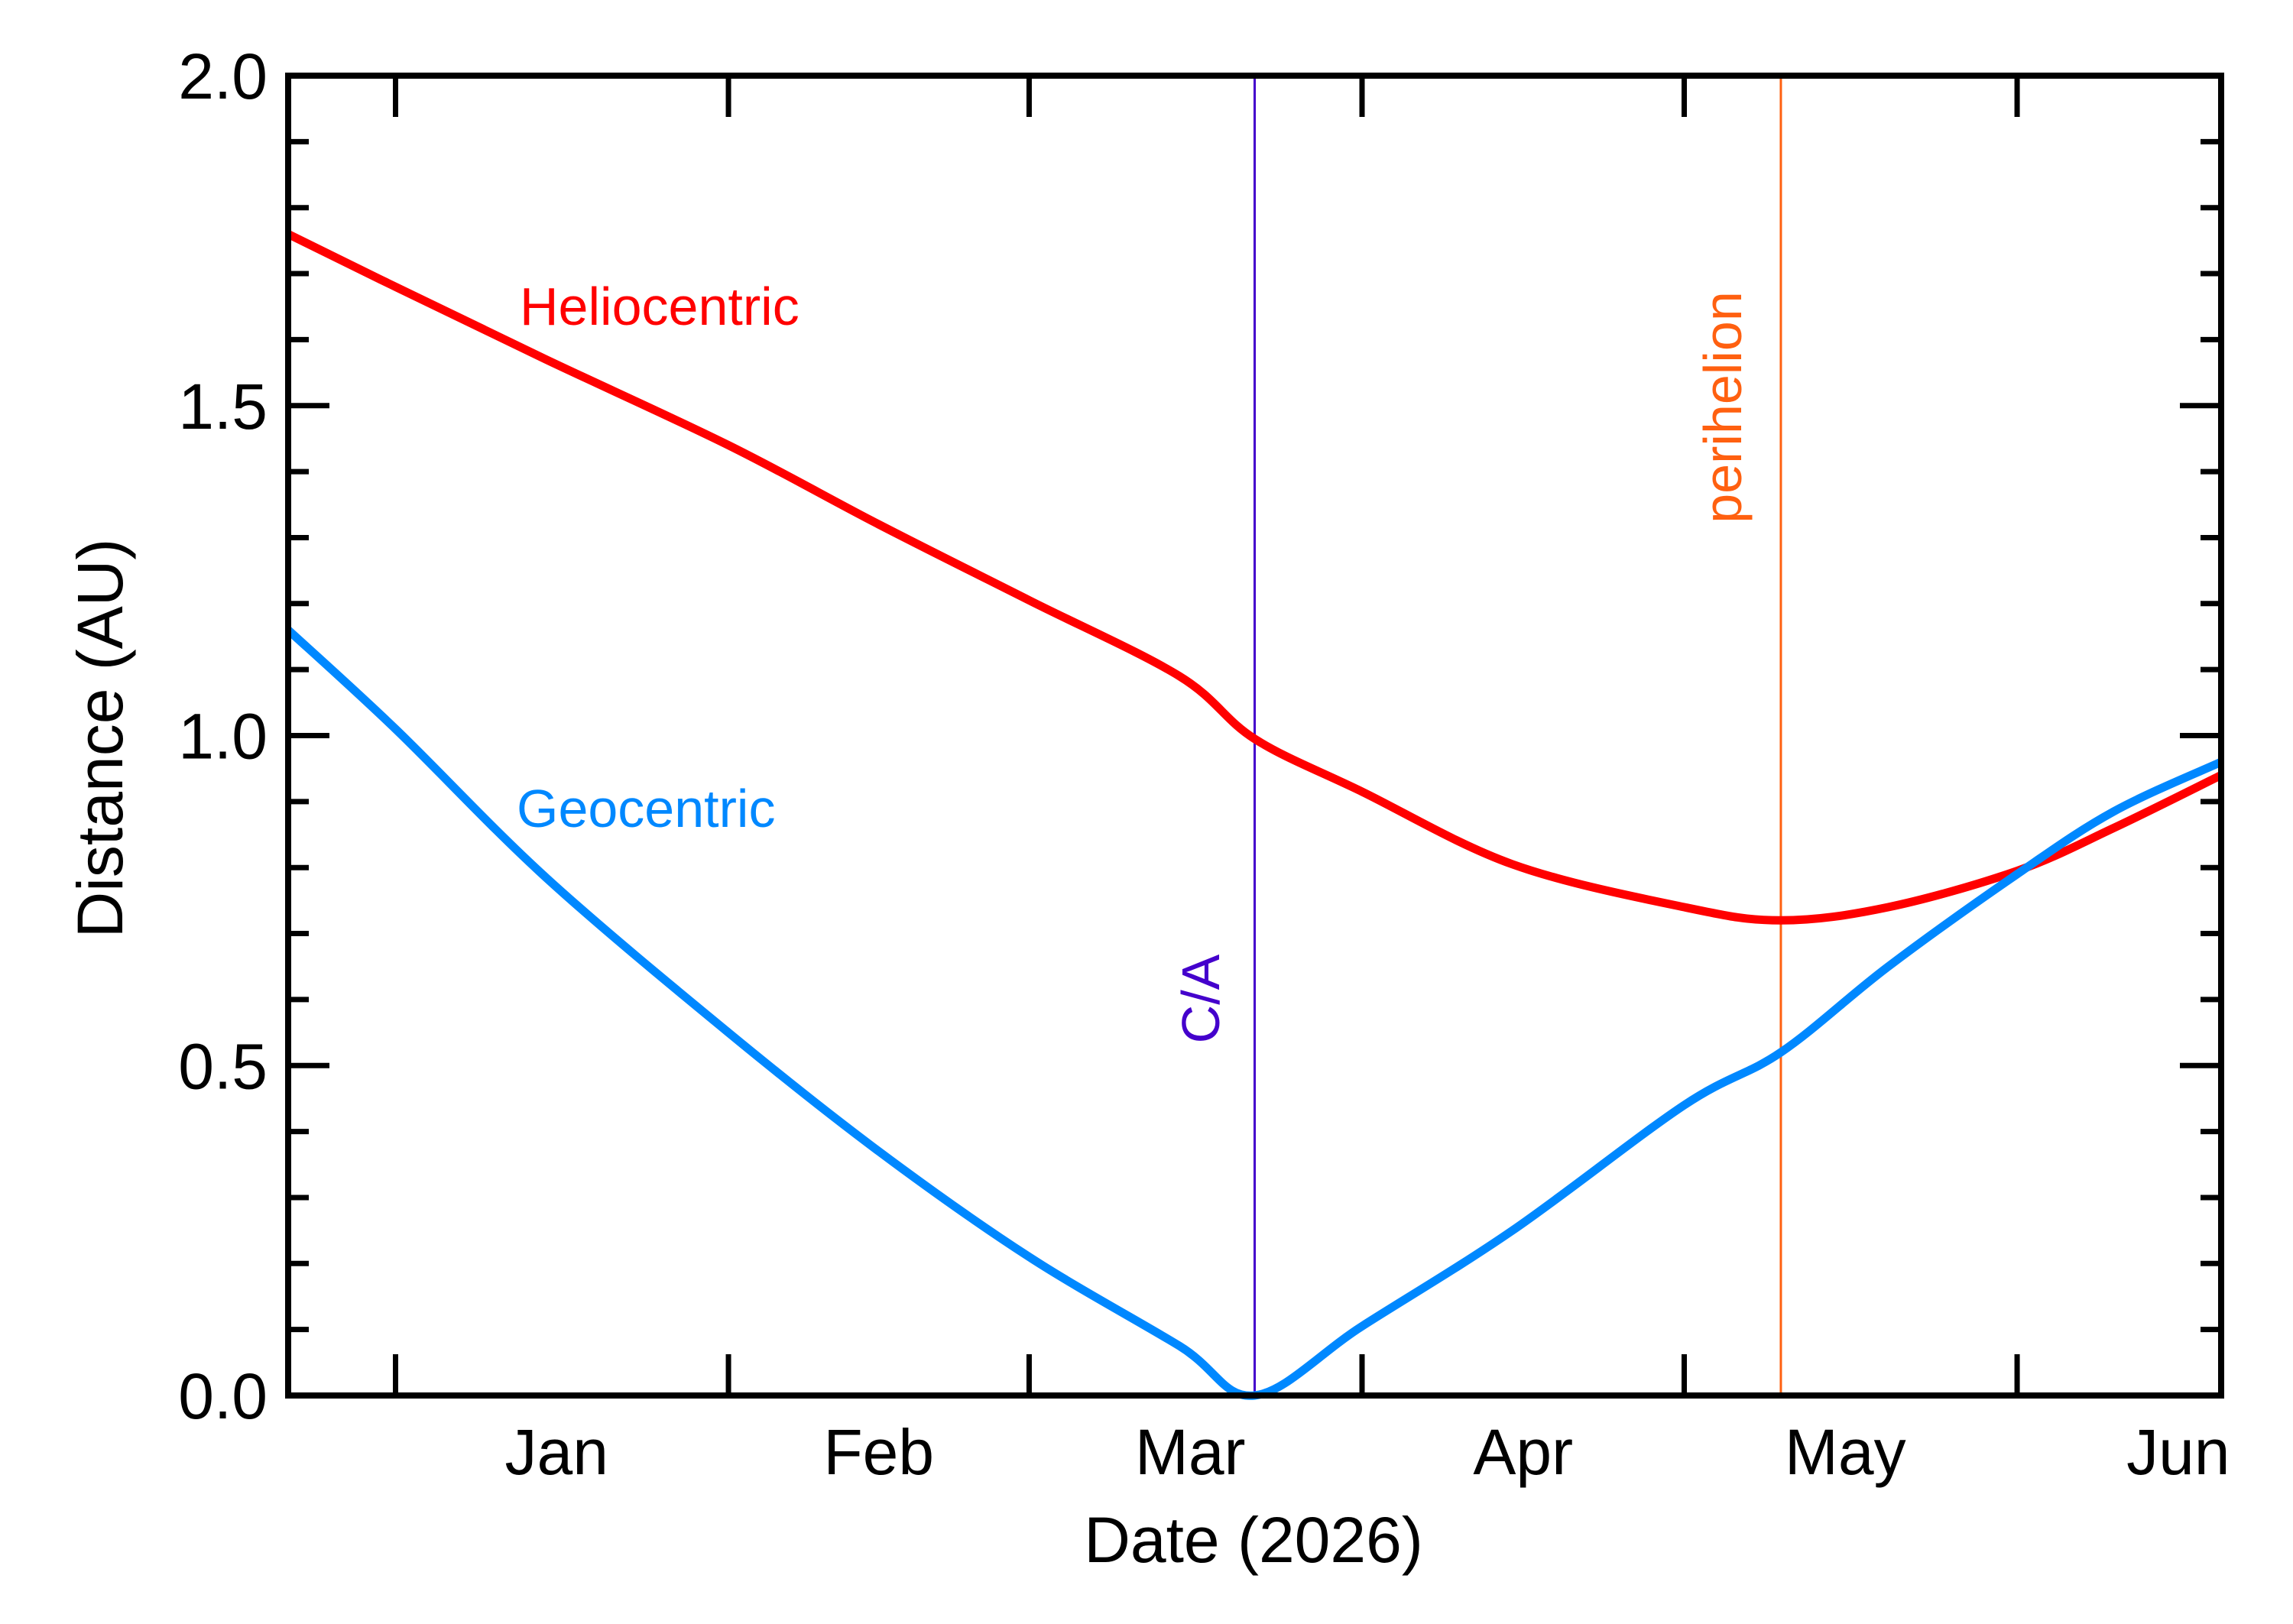 The image size is (2293, 1624). I want to click on x-tick-label: Mar, so click(1190, 1452).